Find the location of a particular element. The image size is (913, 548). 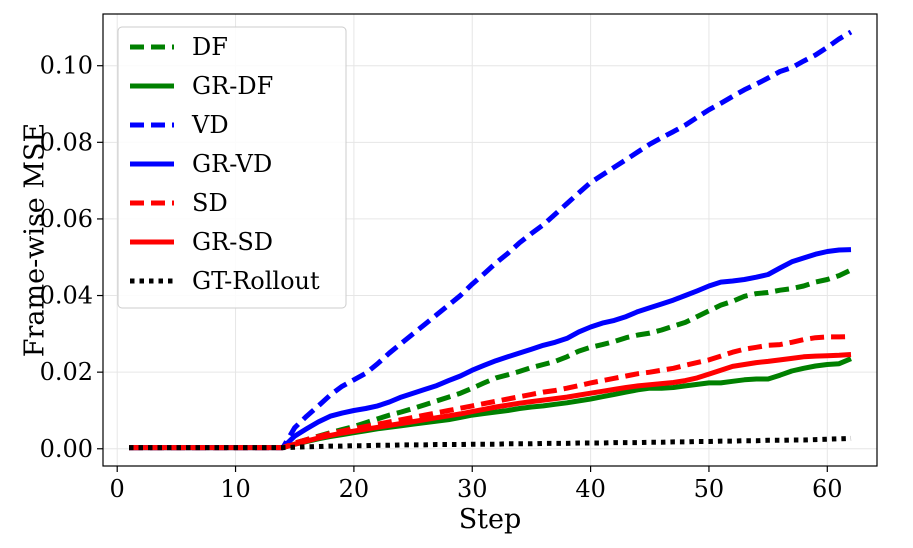

y-tick-label: 0.00 is located at coordinates (66, 449).